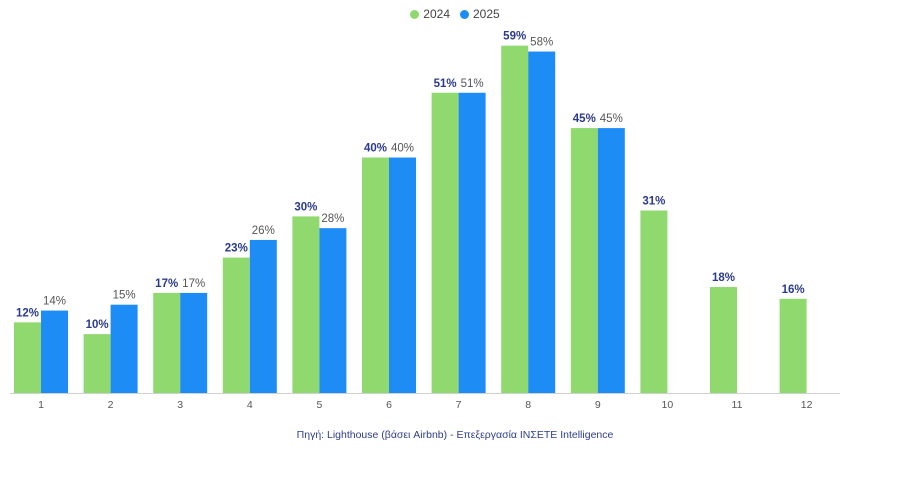  Describe the element at coordinates (236, 249) in the screenshot. I see `data-label-2024-4: 23%` at that location.